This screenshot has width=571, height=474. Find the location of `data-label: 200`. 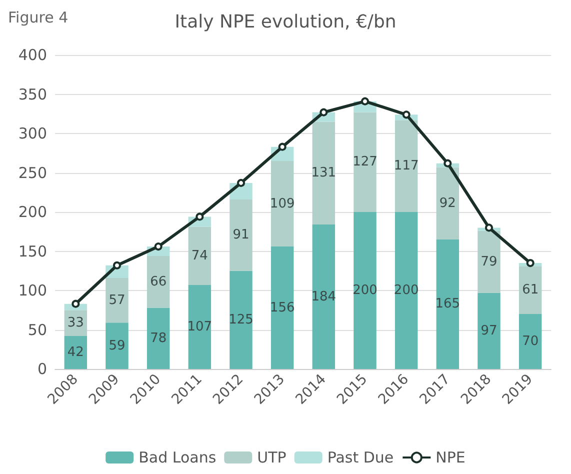

data-label: 200 is located at coordinates (365, 290).